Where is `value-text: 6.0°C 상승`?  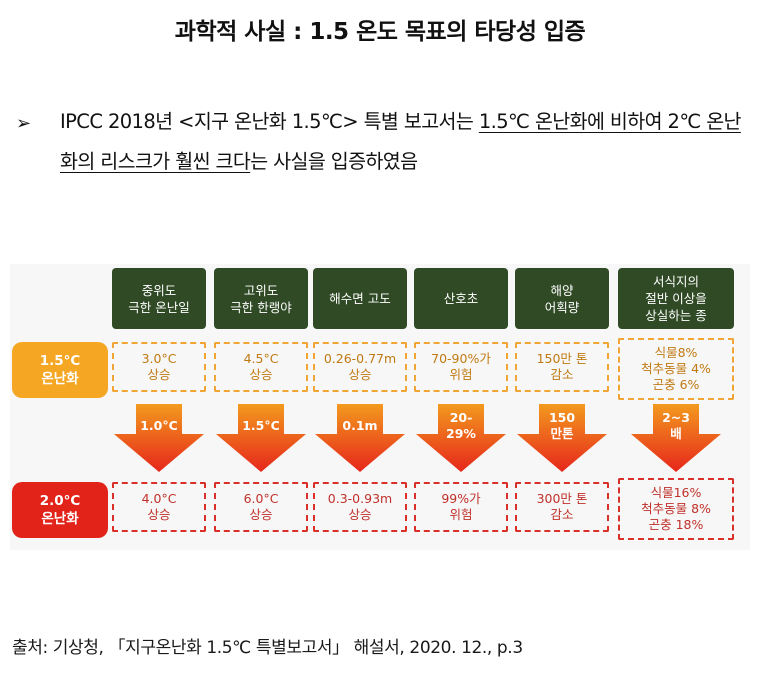 value-text: 6.0°C 상승 is located at coordinates (261, 506).